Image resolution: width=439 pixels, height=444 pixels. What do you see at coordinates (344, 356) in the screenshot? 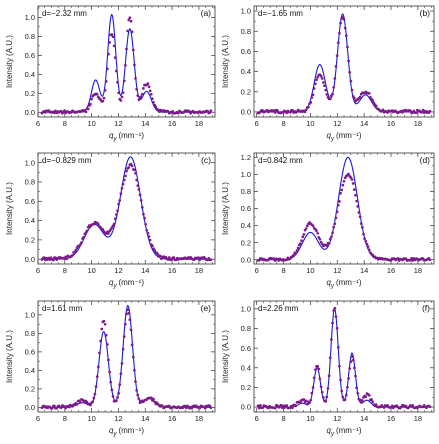
I see `plot-frame` at bounding box center [344, 356].